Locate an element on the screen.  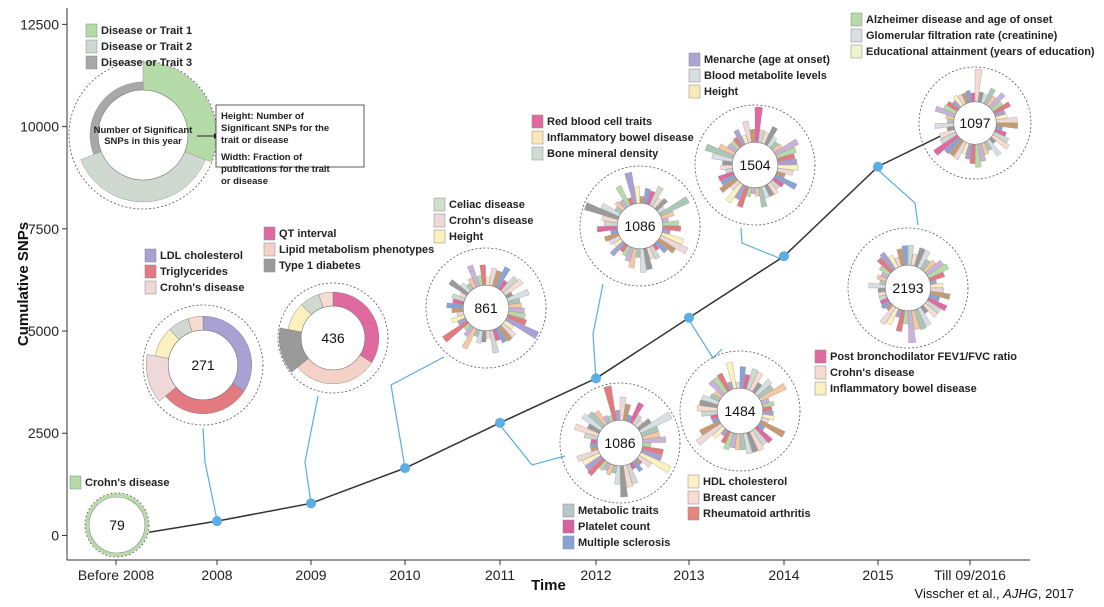
legend-label: Celiac disease is located at coordinates (487, 205).